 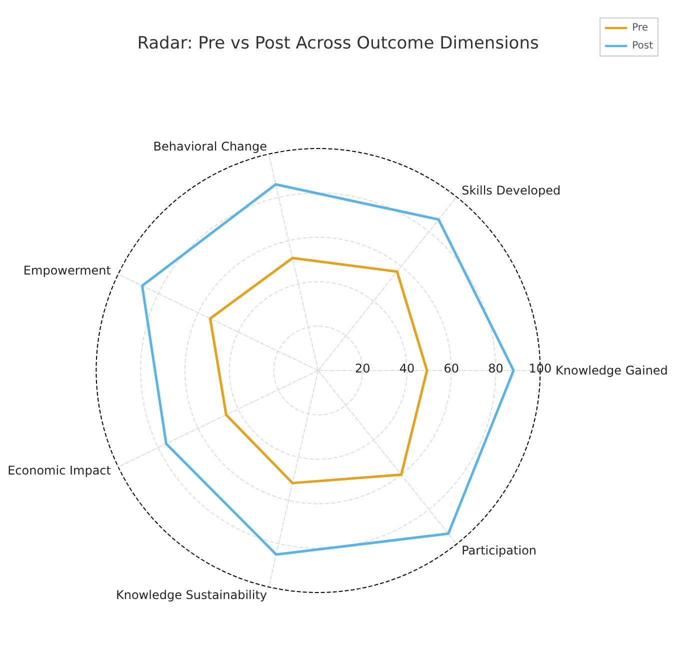 I want to click on legend-label: Pre, so click(x=640, y=28).